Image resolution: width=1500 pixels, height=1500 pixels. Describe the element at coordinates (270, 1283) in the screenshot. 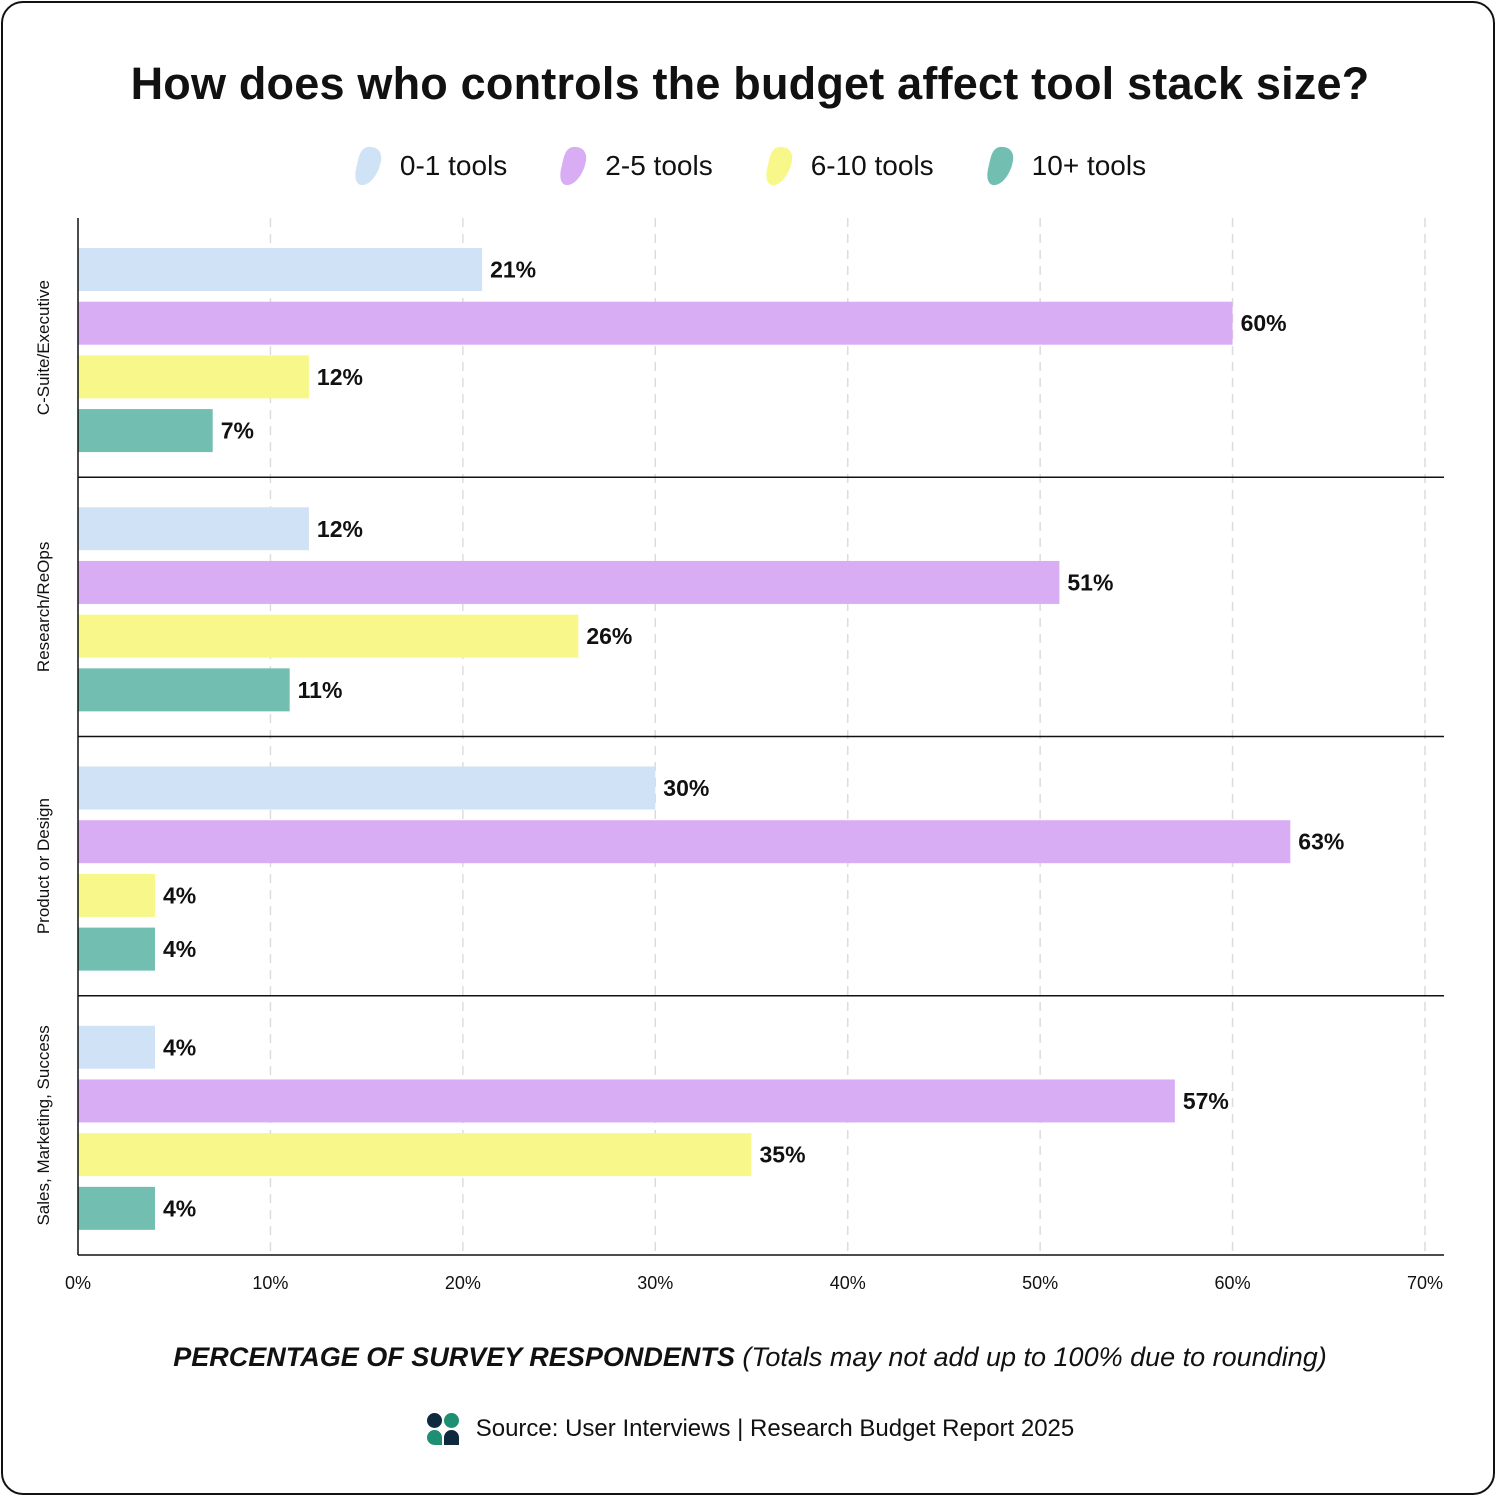

I see `x-tick-label: 10%` at that location.